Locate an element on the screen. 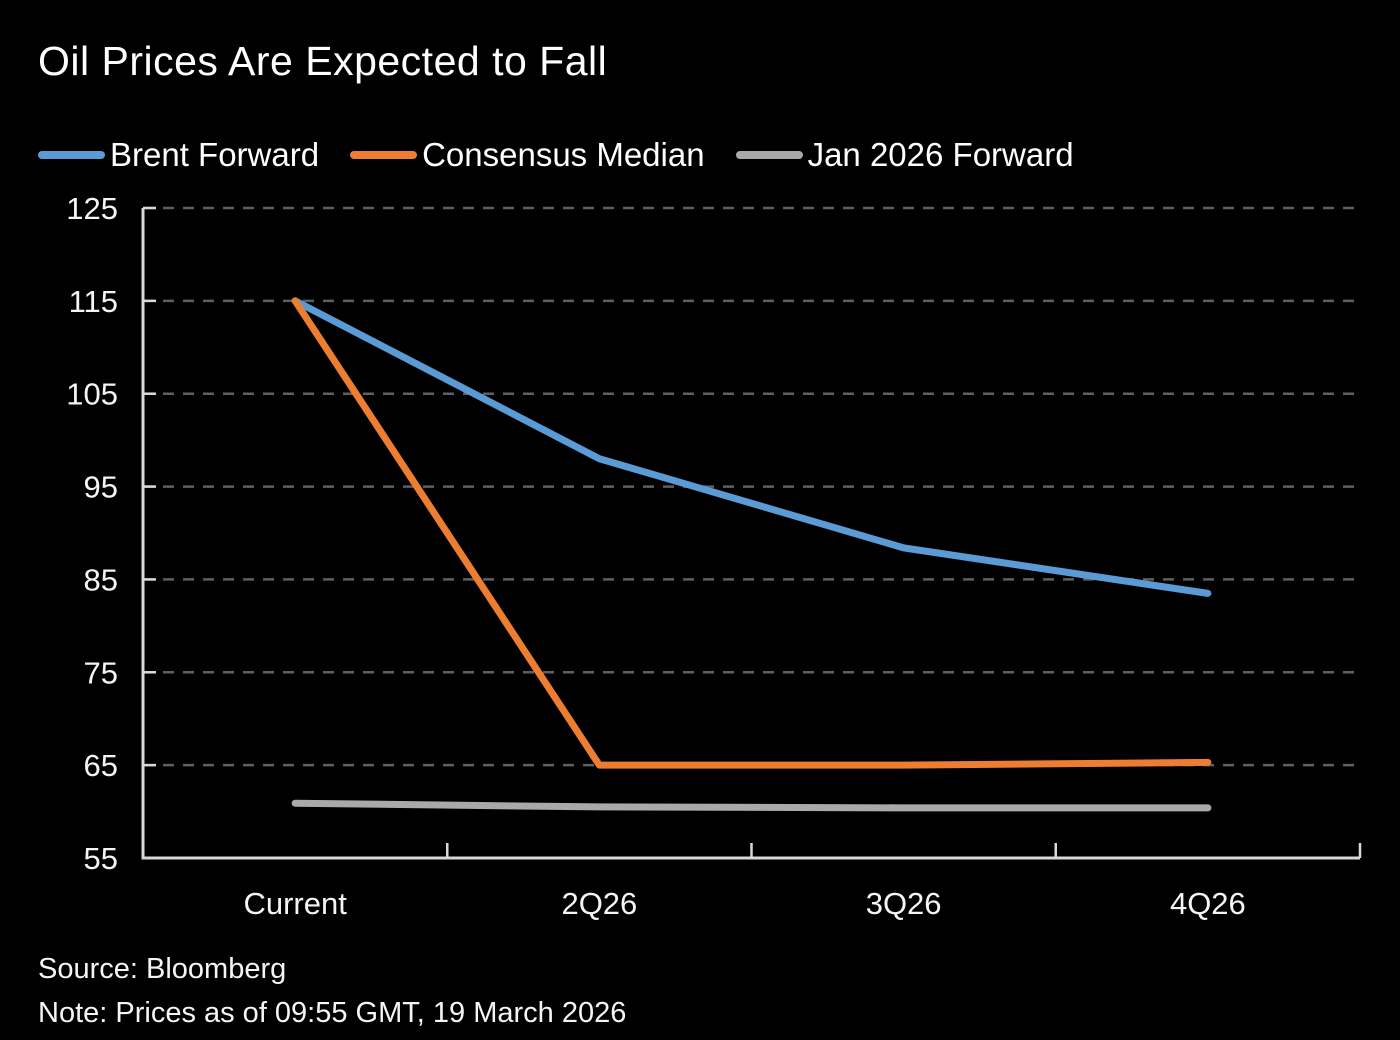 This screenshot has height=1040, width=1400. svg-text: Current is located at coordinates (295, 903).